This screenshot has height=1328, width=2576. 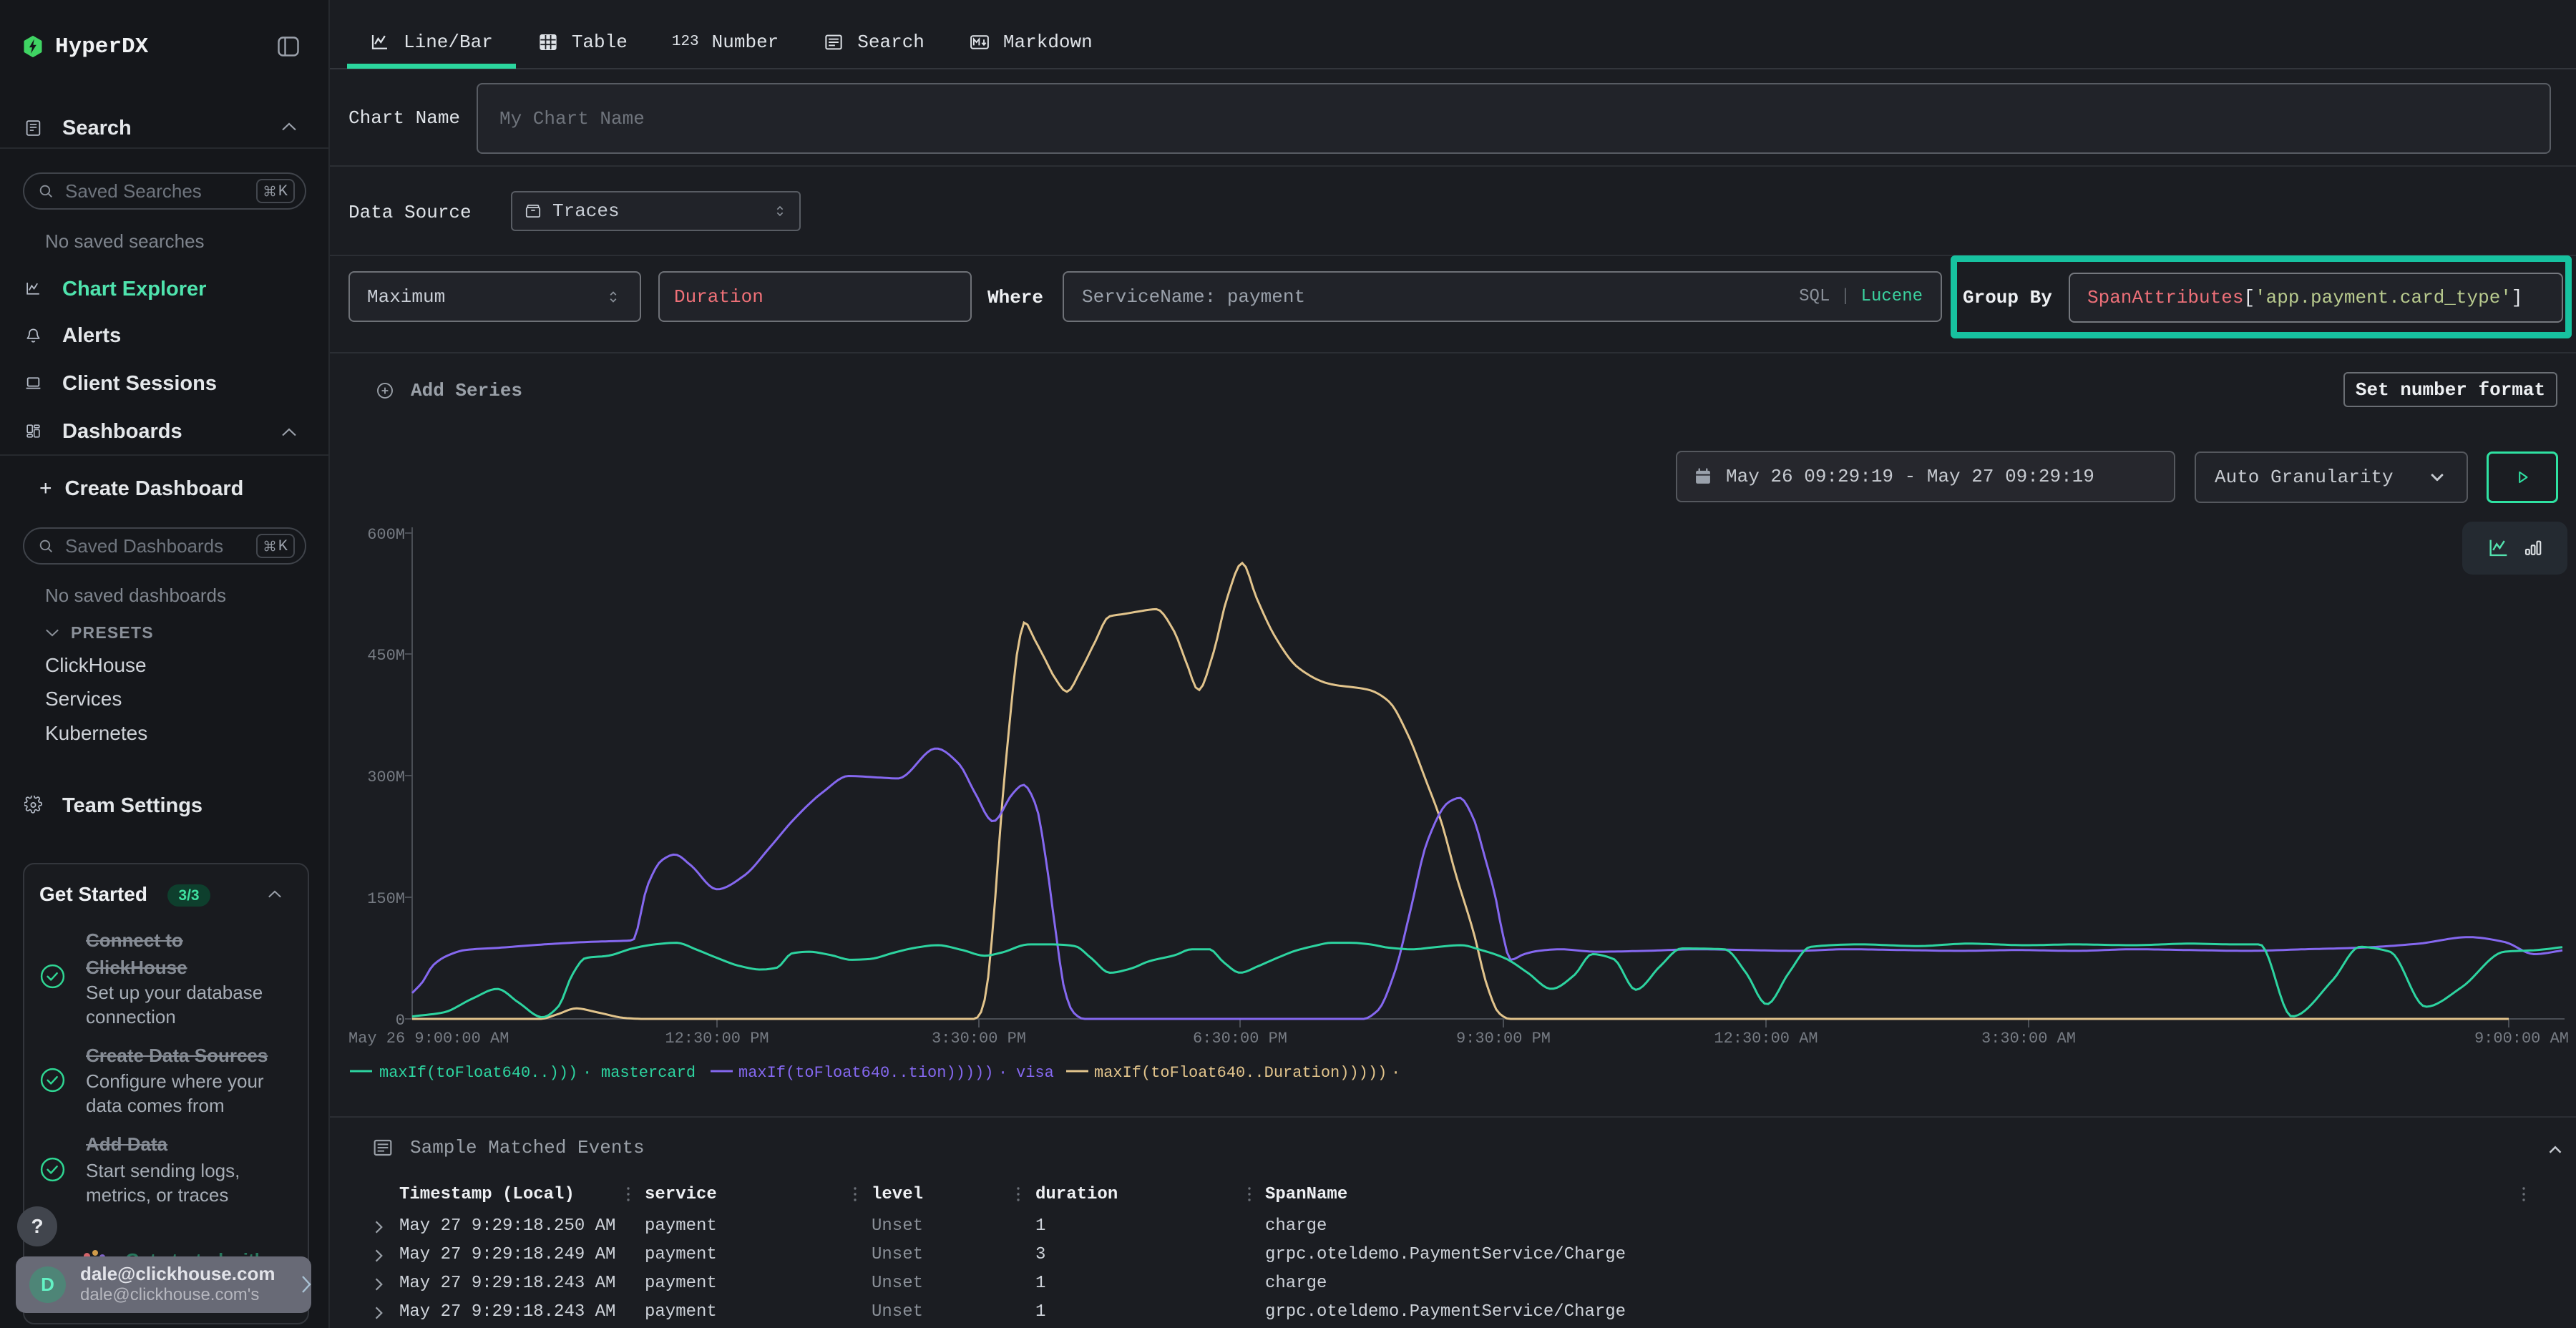 I want to click on svg-text: 12:30:00 PM, so click(x=717, y=1039).